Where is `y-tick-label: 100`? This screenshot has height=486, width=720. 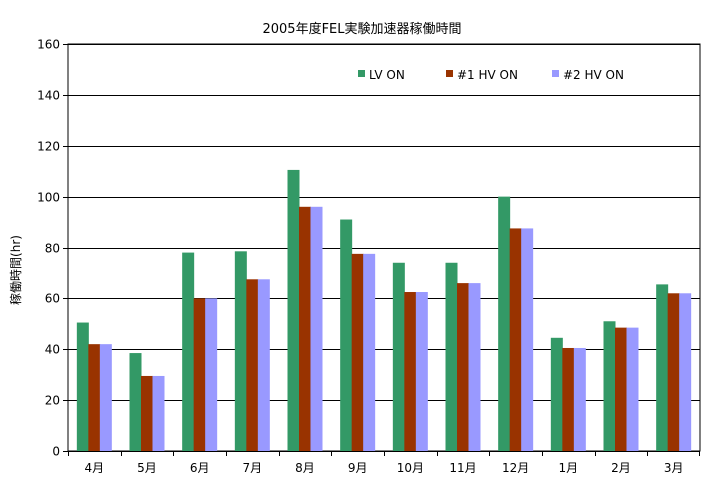
y-tick-label: 100 is located at coordinates (48, 198).